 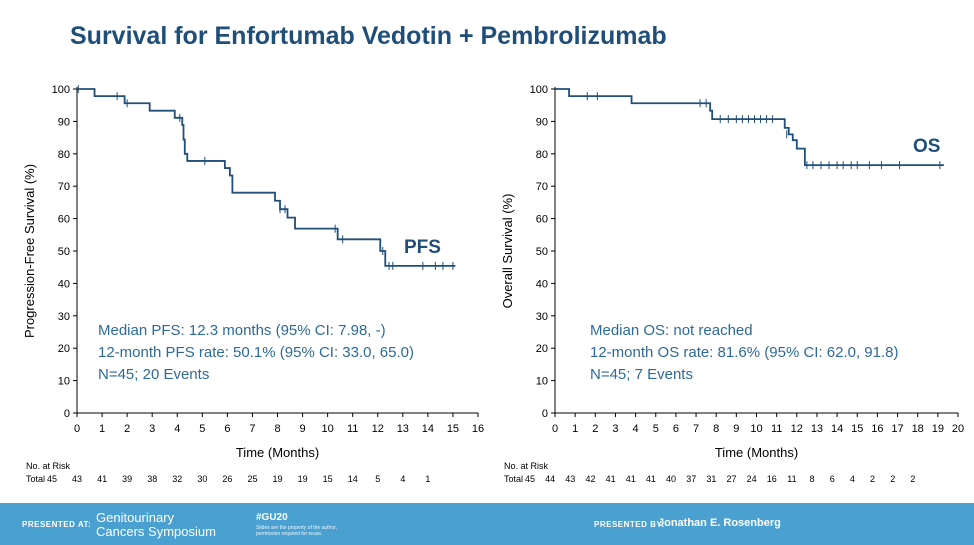 I want to click on x-tick-label: 12, so click(x=797, y=429).